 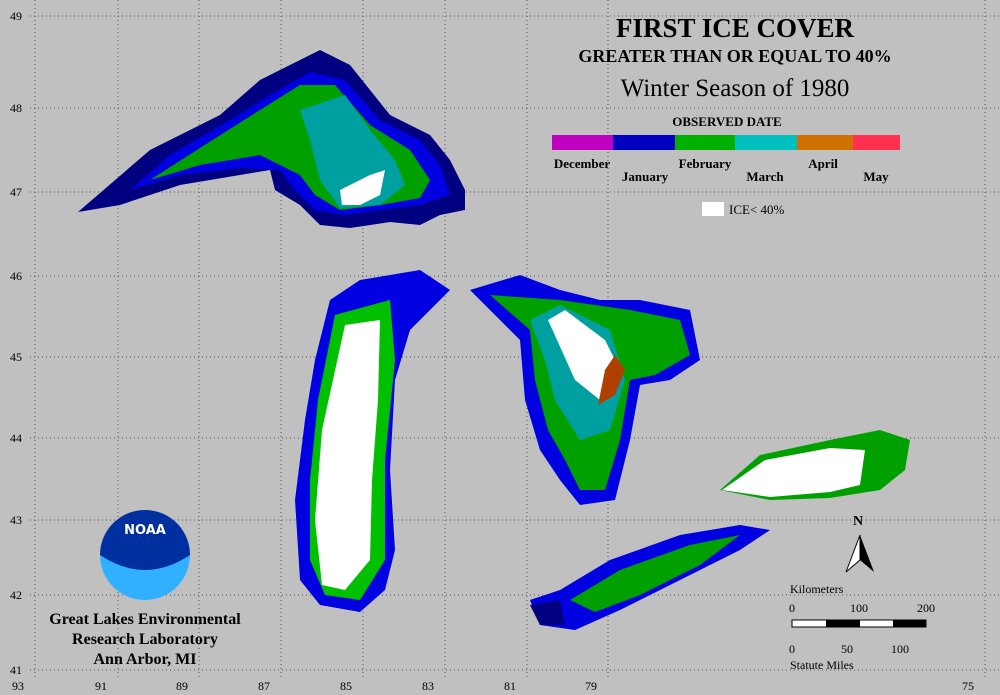 What do you see at coordinates (16, 108) in the screenshot?
I see `latitude-label: 48` at bounding box center [16, 108].